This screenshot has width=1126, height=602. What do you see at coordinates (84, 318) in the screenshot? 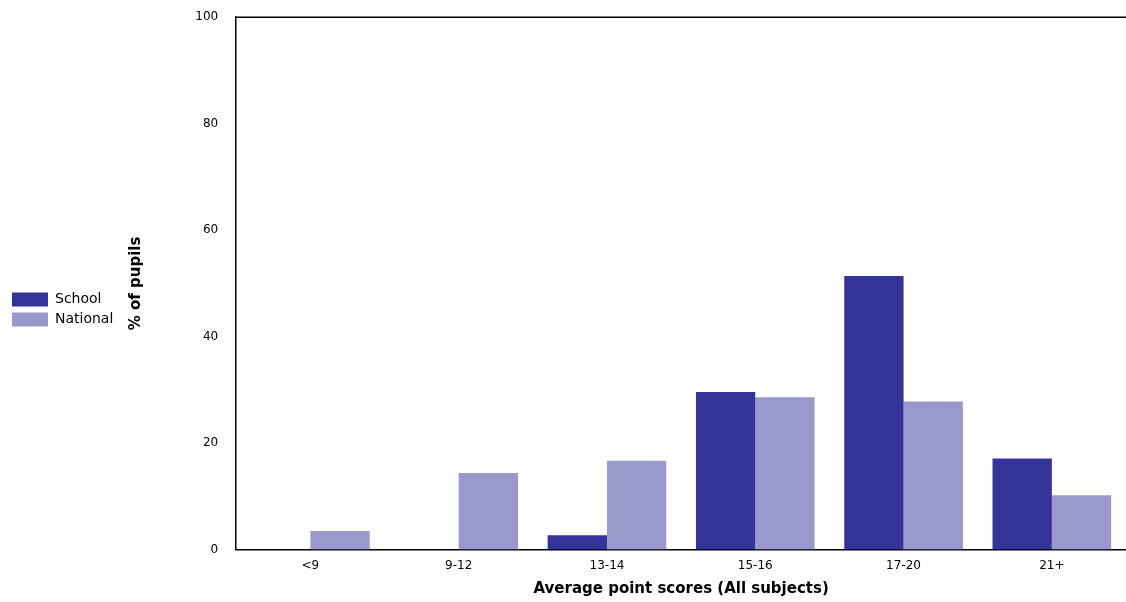
I see `legend-label: National` at bounding box center [84, 318].